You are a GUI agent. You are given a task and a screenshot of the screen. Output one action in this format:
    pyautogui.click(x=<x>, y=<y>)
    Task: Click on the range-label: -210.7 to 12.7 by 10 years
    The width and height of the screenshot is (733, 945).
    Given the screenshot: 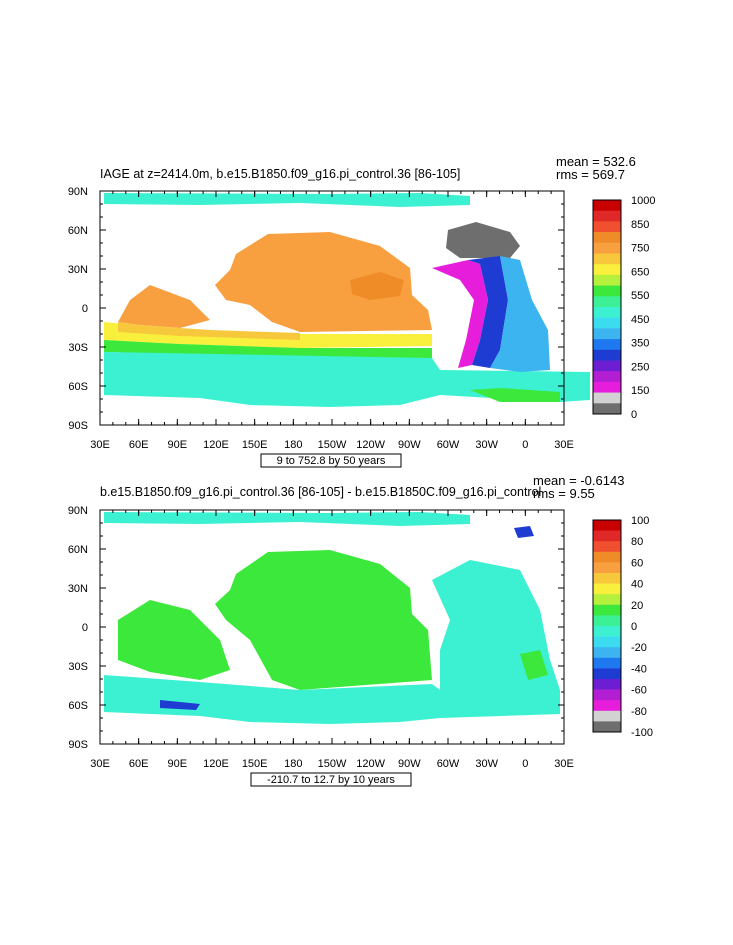 What is the action you would take?
    pyautogui.click(x=331, y=780)
    